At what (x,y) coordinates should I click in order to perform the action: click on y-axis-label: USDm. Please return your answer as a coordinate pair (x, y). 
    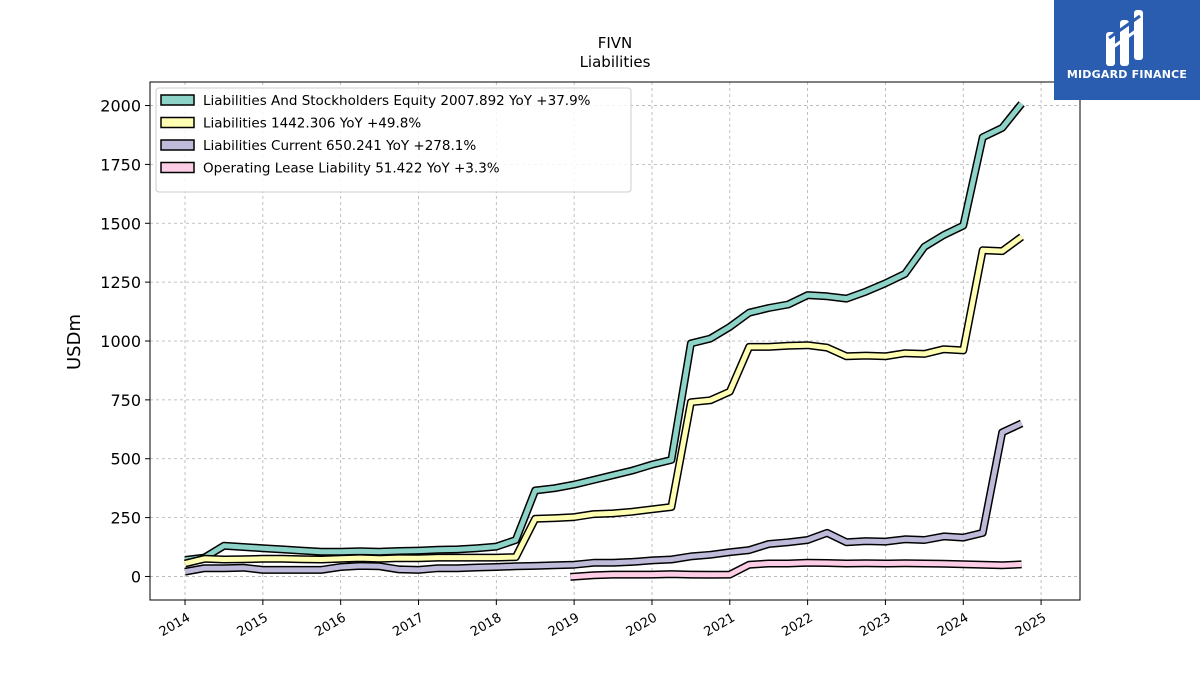
    Looking at the image, I should click on (74, 342).